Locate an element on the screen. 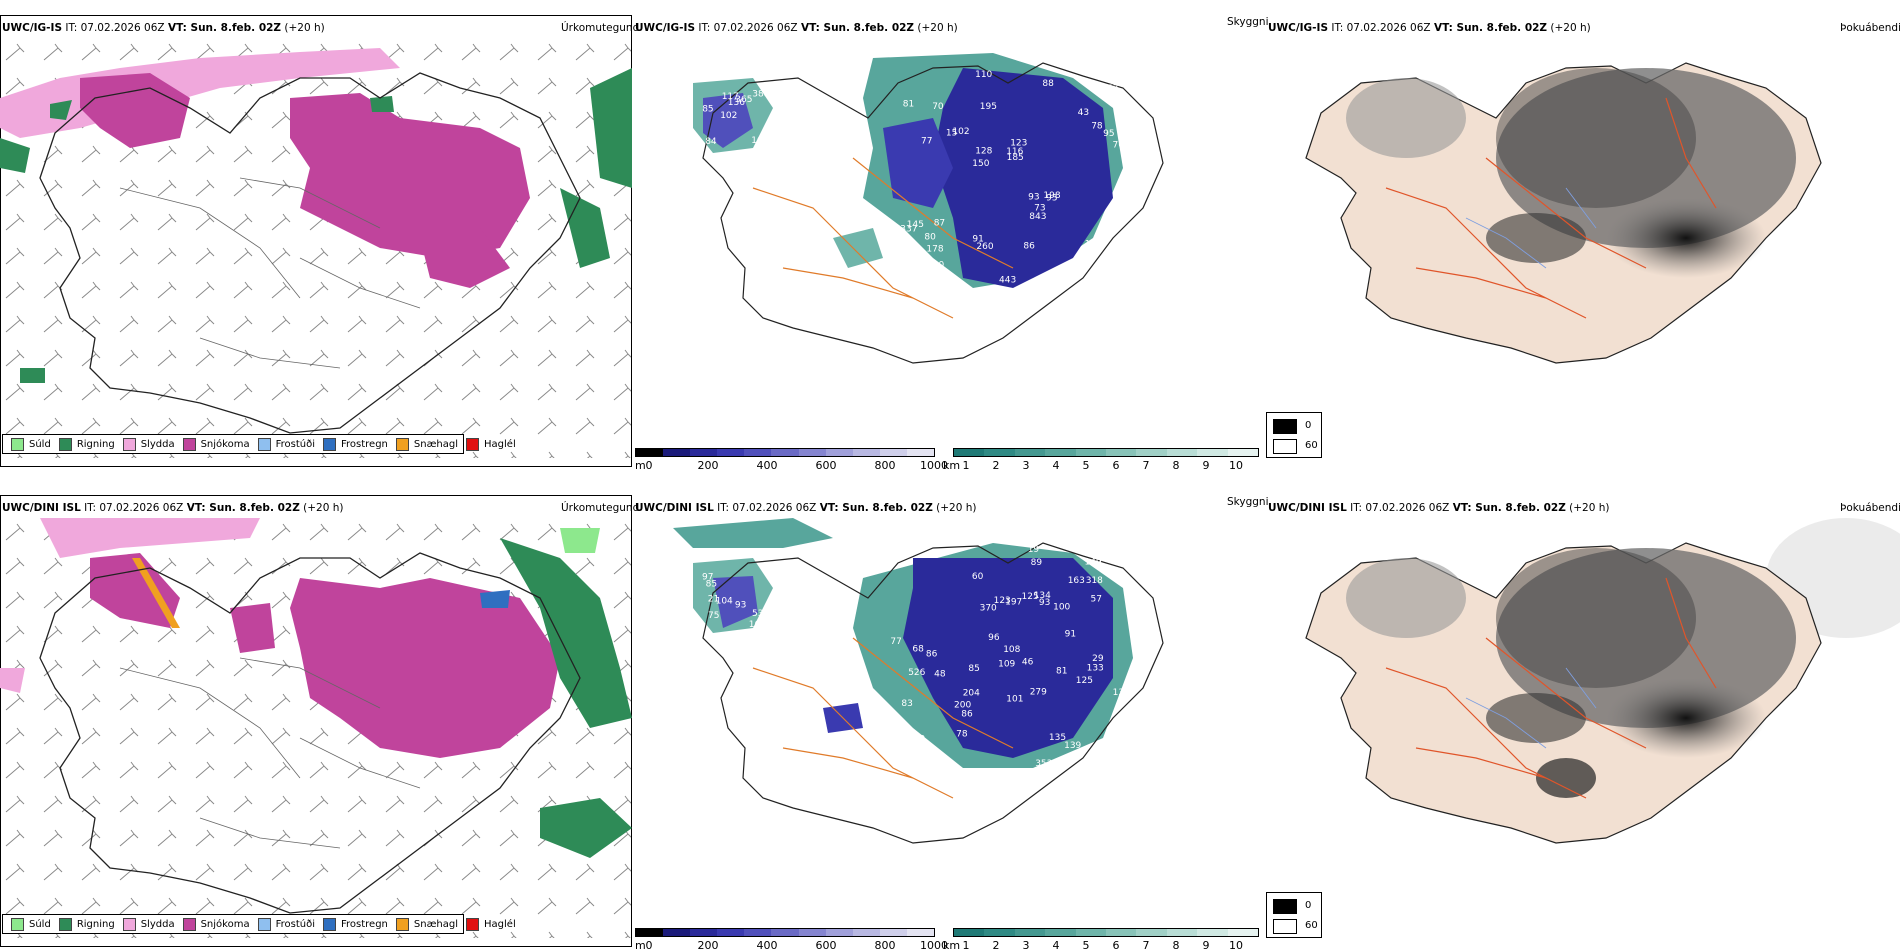 The height and width of the screenshot is (952, 1900). ceiling-value: 198 is located at coordinates (1051, 196).